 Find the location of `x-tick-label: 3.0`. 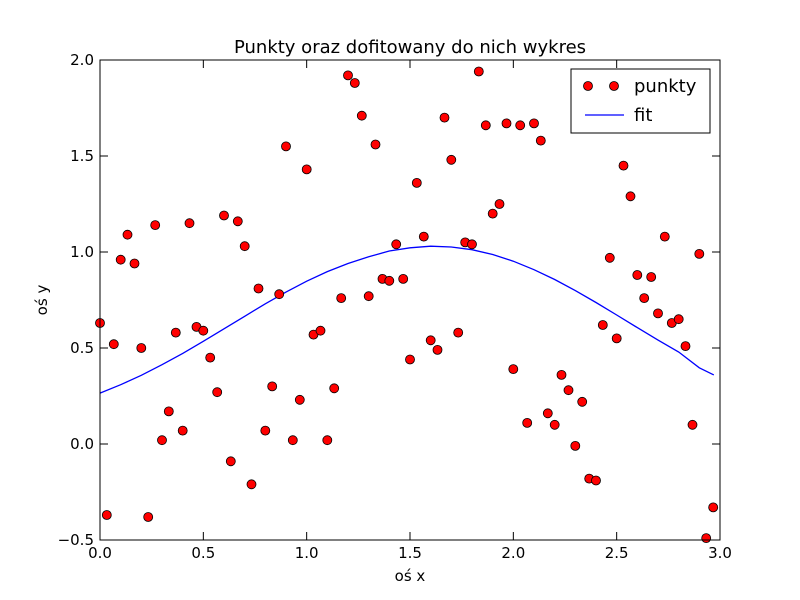

x-tick-label: 3.0 is located at coordinates (720, 553).